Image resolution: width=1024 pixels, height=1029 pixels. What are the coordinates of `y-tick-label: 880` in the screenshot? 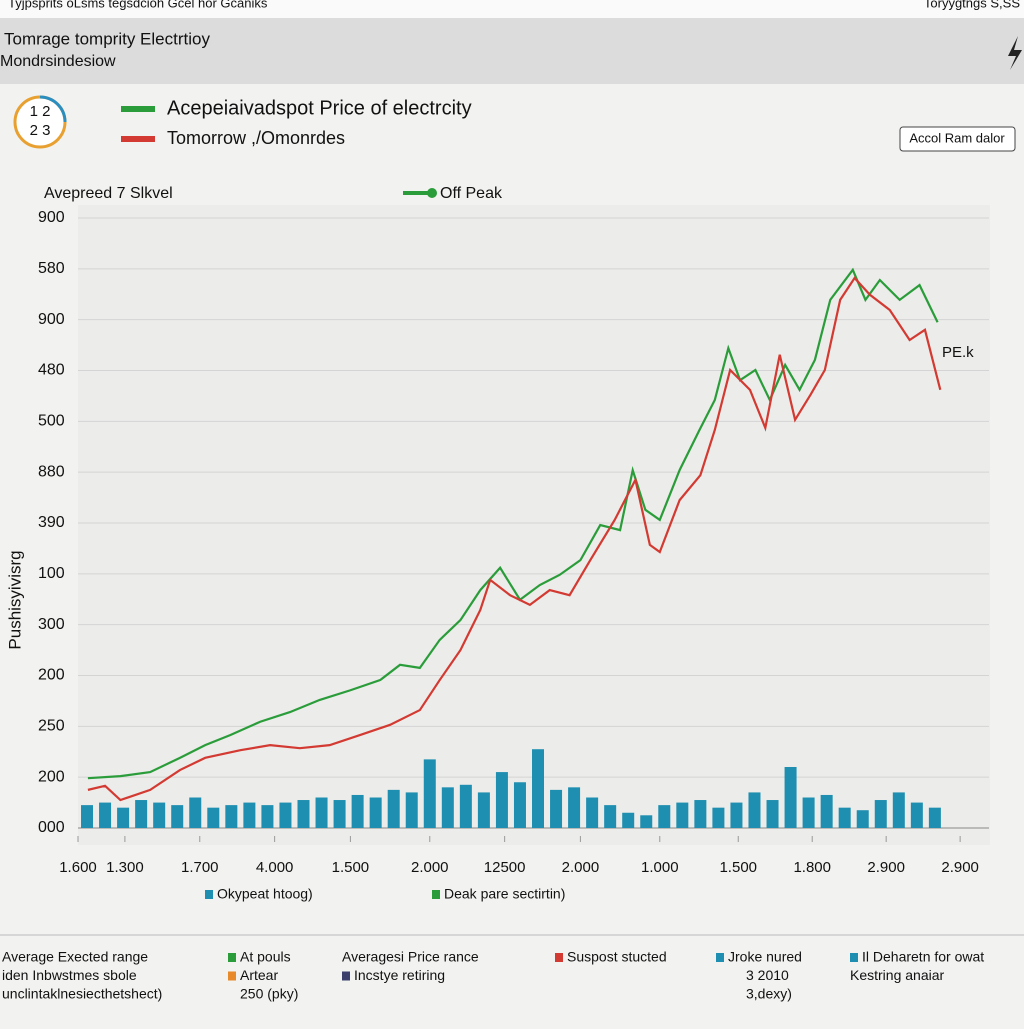 It's located at (51, 471).